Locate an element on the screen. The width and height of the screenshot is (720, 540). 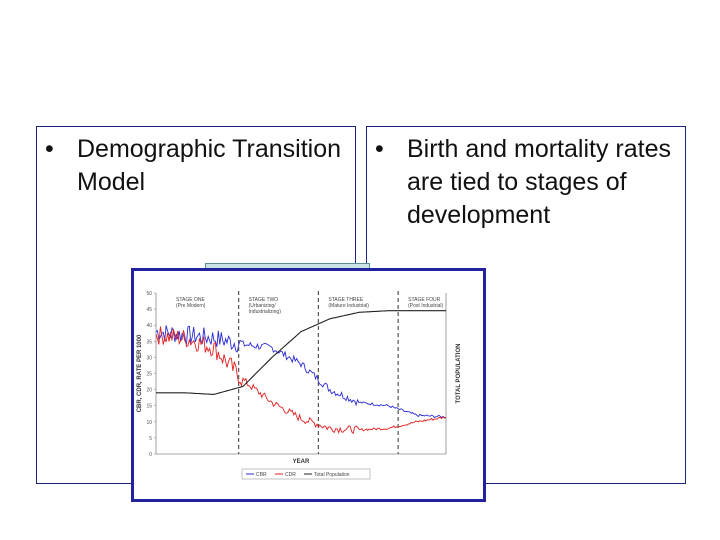
series-line-cbr is located at coordinates (300, 372).